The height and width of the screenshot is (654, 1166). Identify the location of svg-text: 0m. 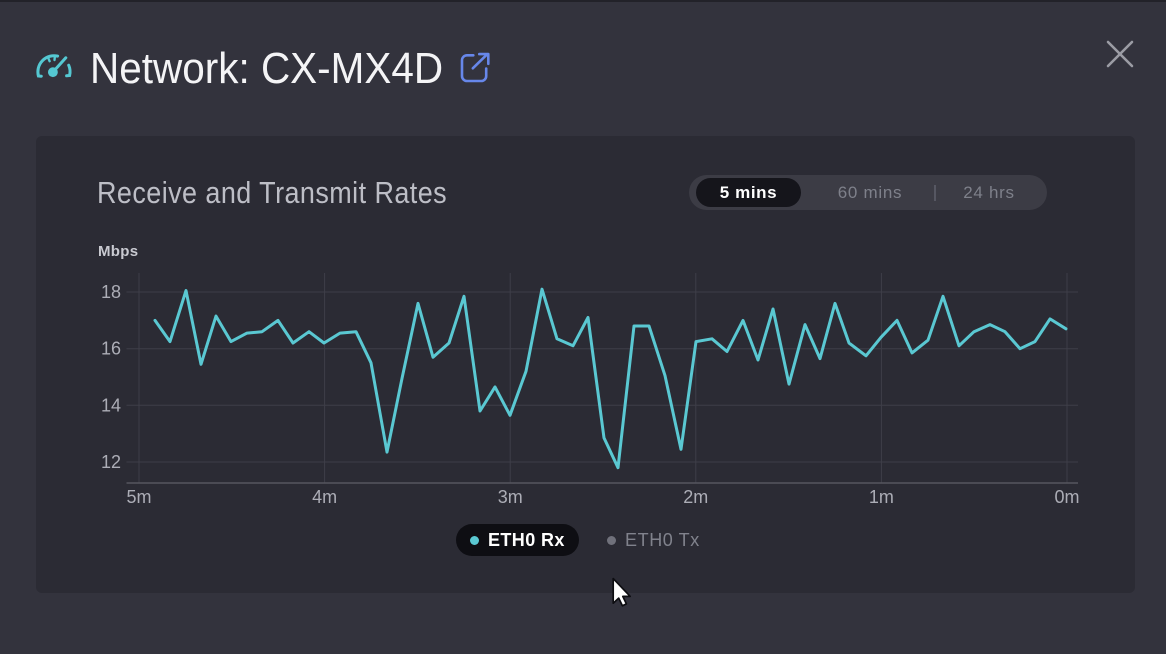
(1066, 497).